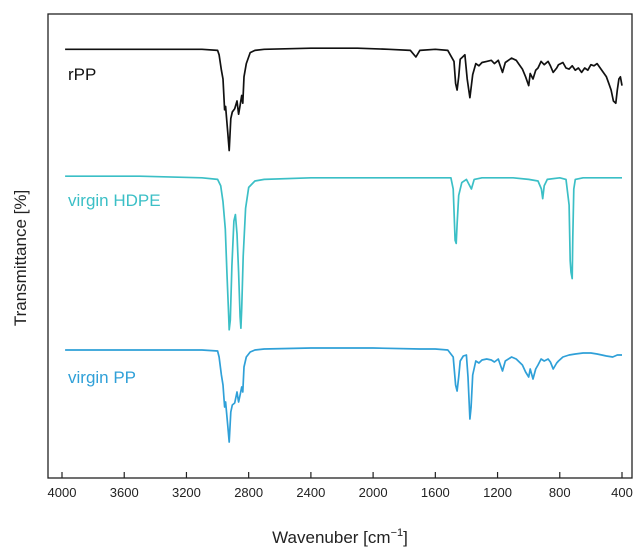 Image resolution: width=638 pixels, height=552 pixels. I want to click on x-tick-label: 800, so click(560, 492).